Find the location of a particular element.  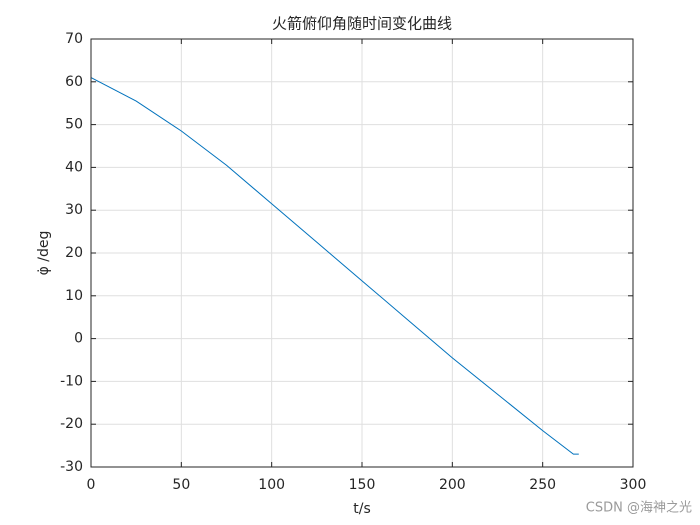

y-tick-label: 60 is located at coordinates (74, 82).